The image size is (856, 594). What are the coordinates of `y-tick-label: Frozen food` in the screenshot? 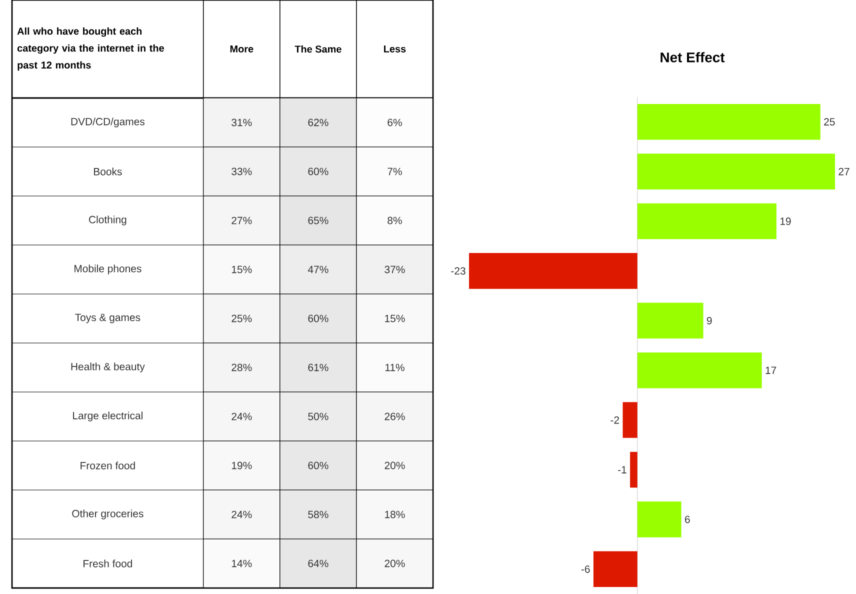 It's located at (107, 466).